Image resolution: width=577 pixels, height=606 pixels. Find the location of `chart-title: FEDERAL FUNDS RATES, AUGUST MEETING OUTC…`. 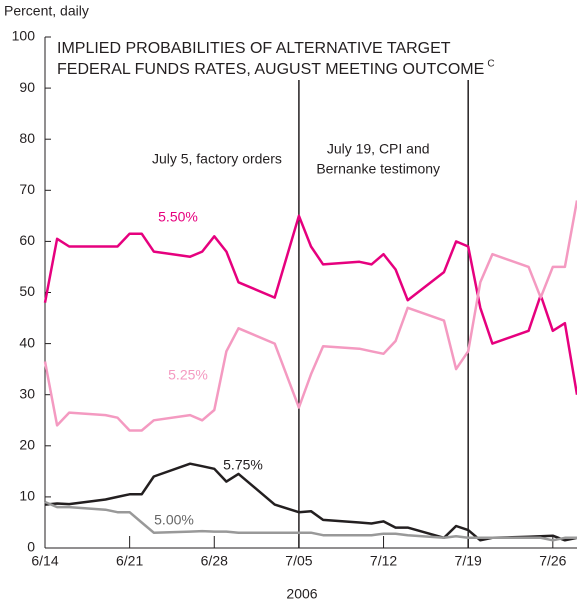

chart-title: FEDERAL FUNDS RATES, AUGUST MEETING OUTC… is located at coordinates (270, 69).